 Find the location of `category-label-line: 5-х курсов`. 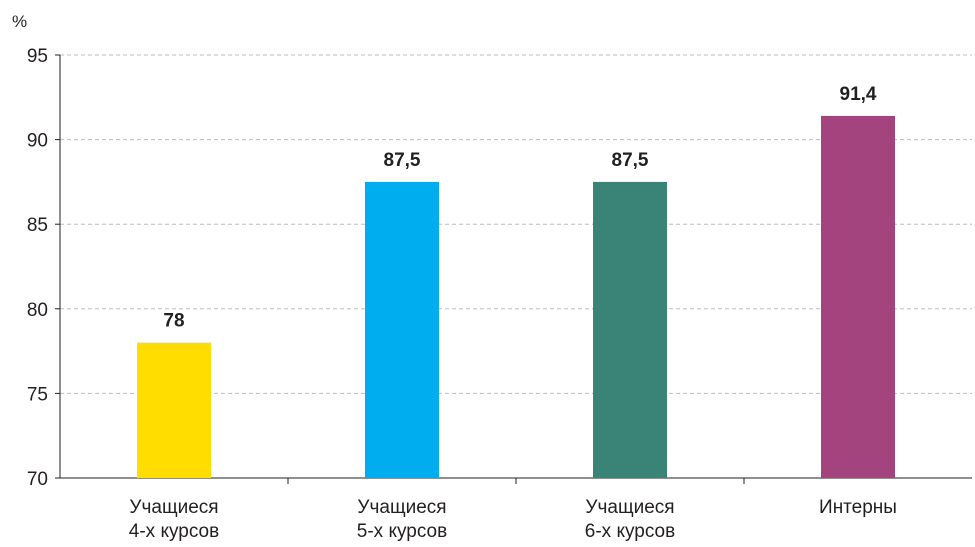

category-label-line: 5-х курсов is located at coordinates (402, 531).